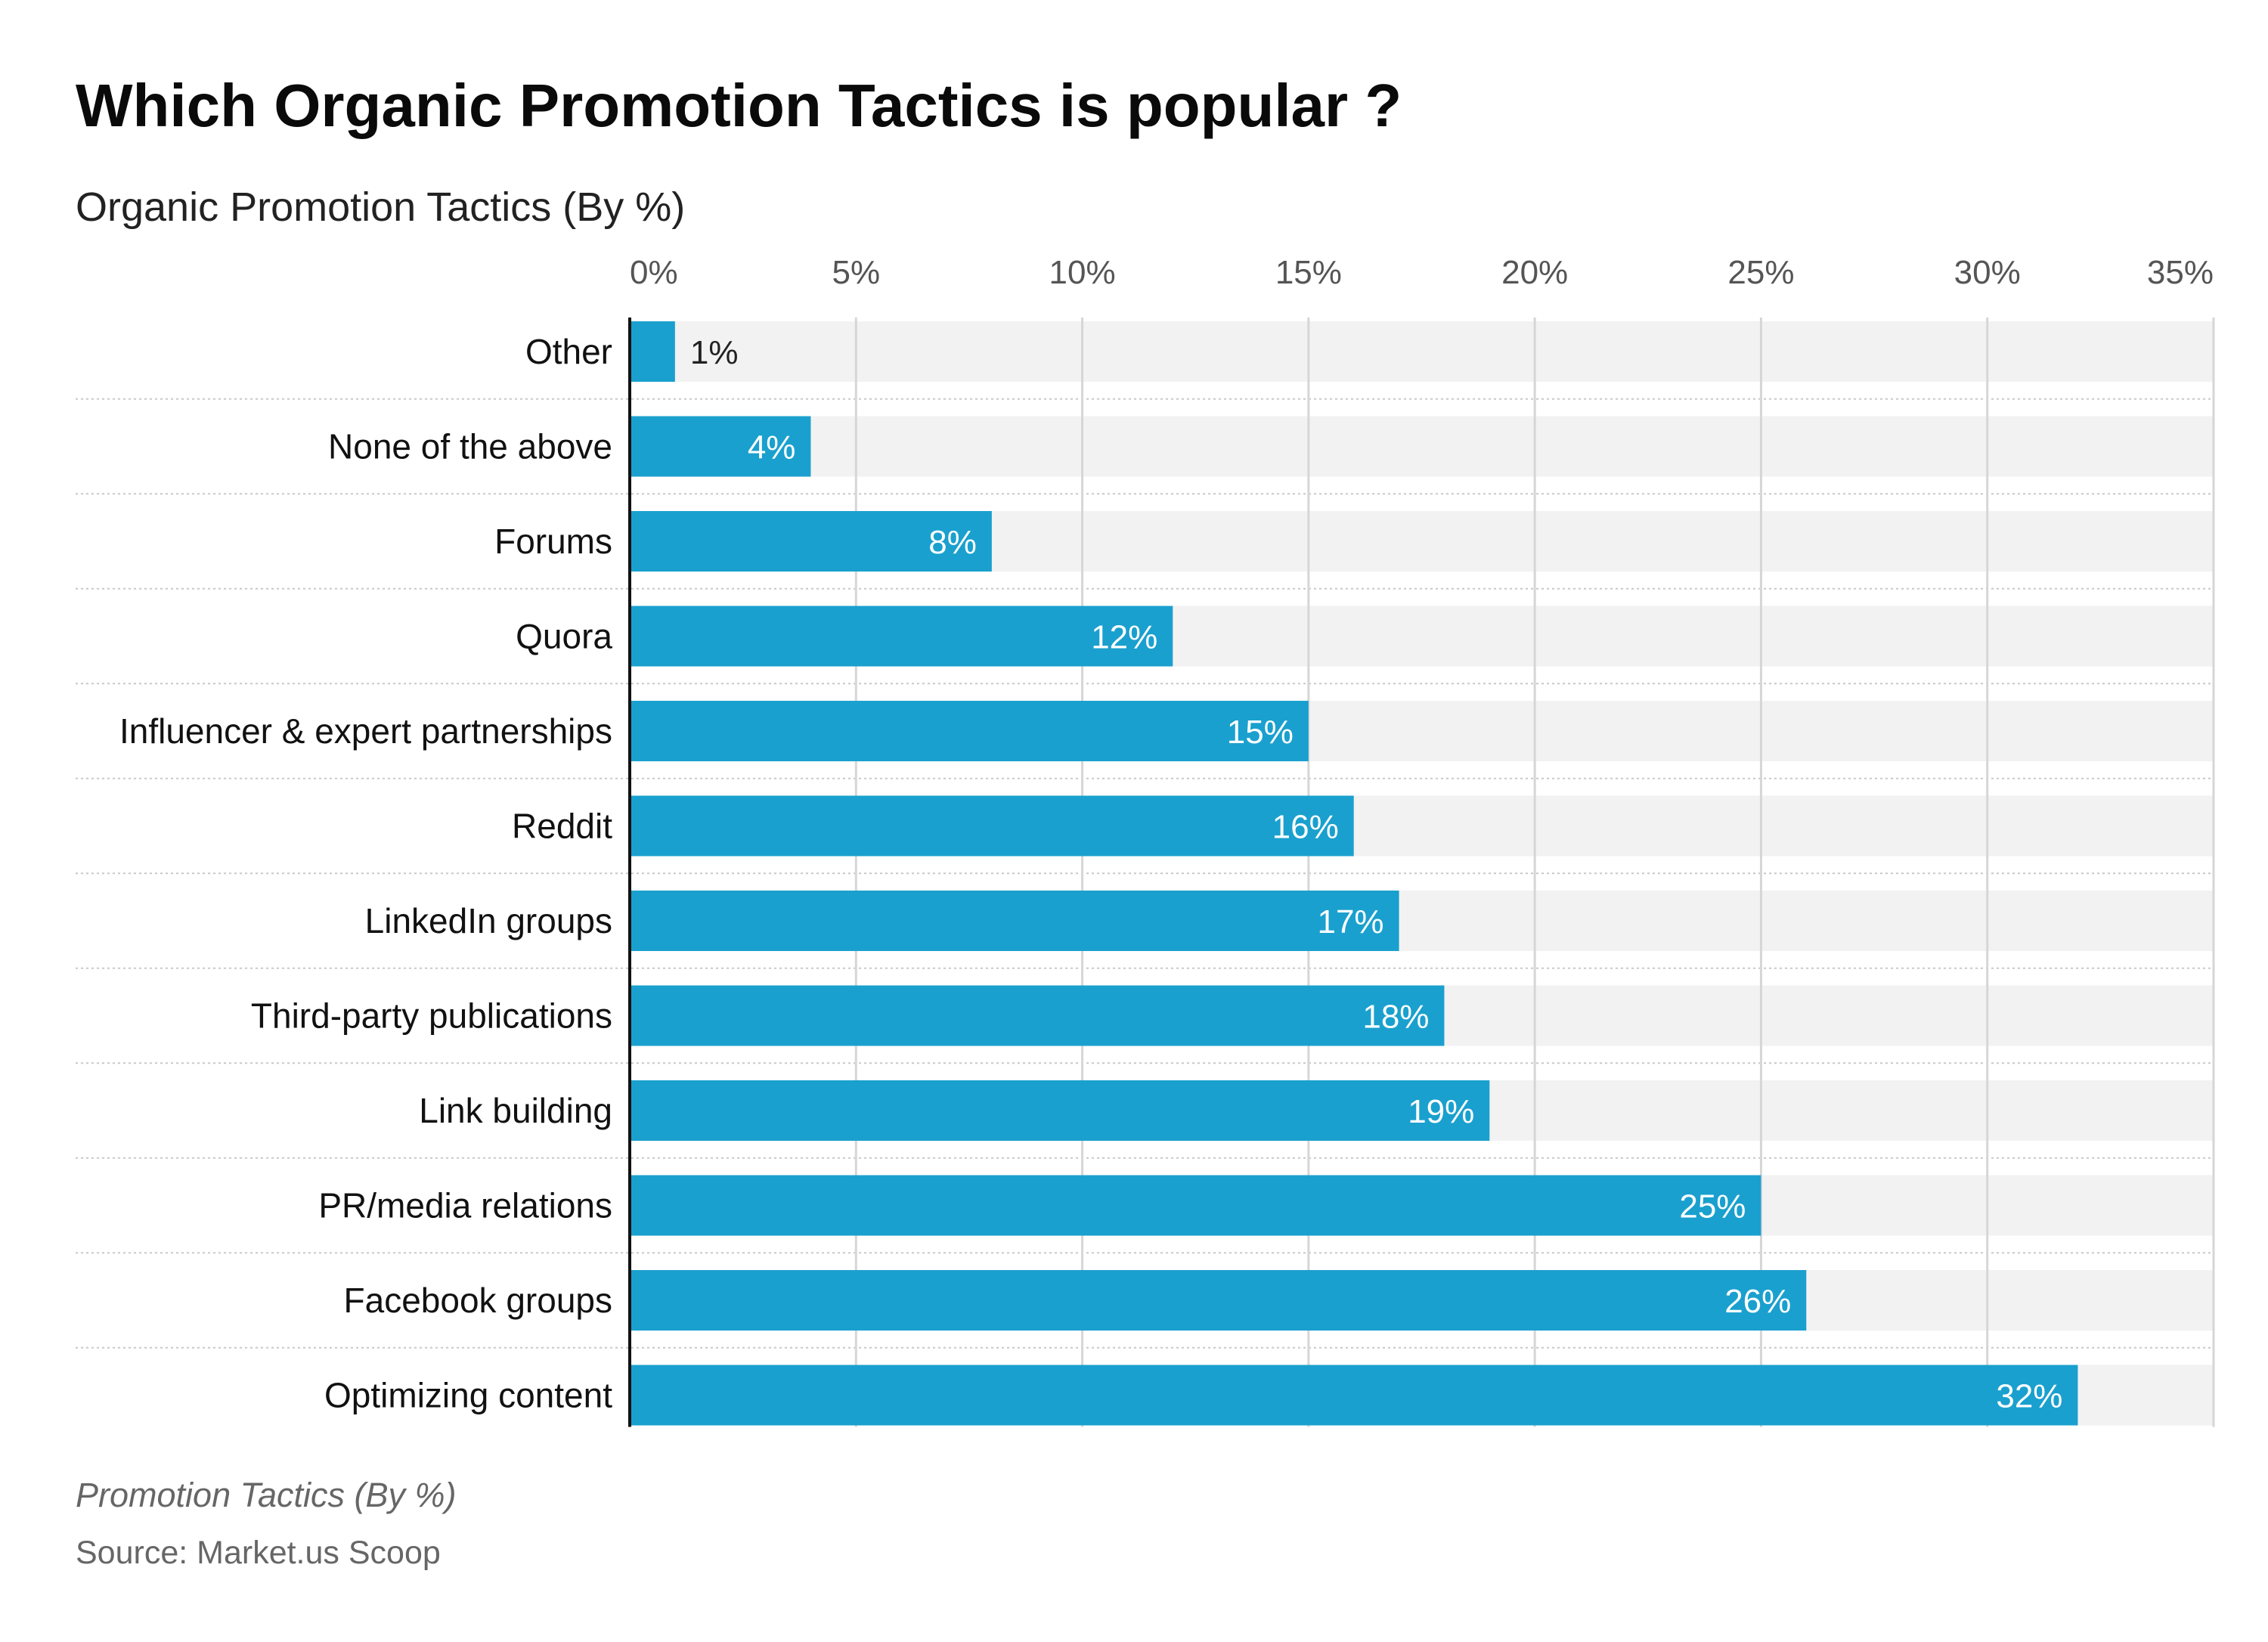  I want to click on category-label: Forums, so click(553, 541).